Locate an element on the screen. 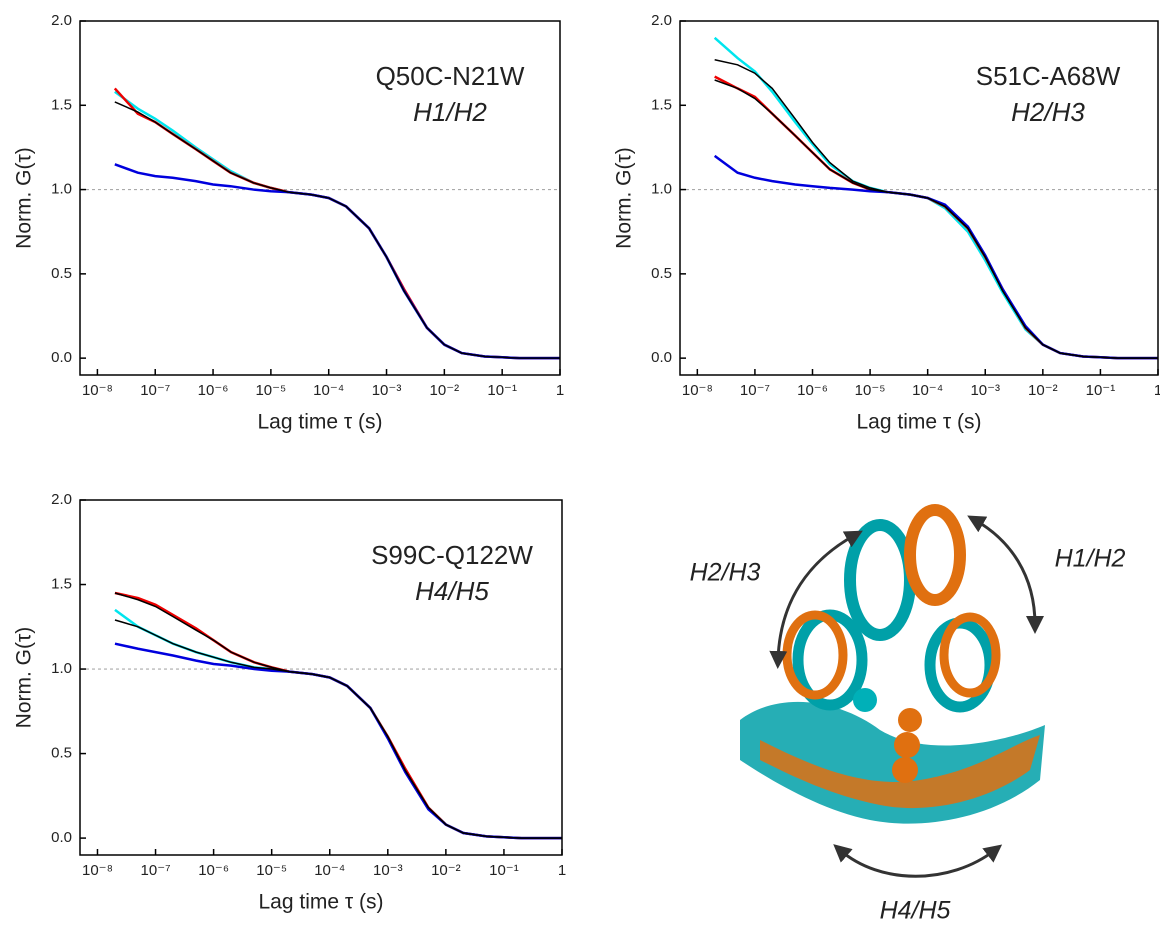 The height and width of the screenshot is (929, 1160). annotation: H1/H2 is located at coordinates (450, 112).